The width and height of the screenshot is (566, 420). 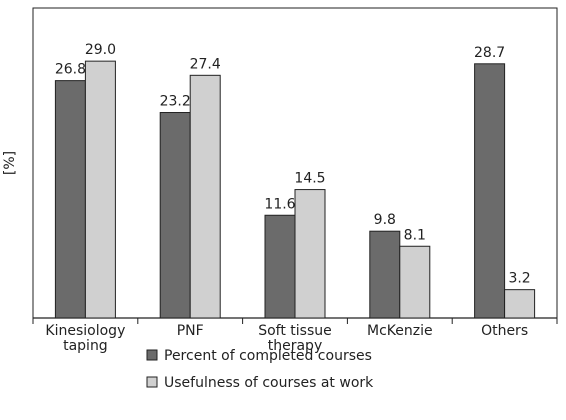 I want to click on value-label: 23.2, so click(x=175, y=102).